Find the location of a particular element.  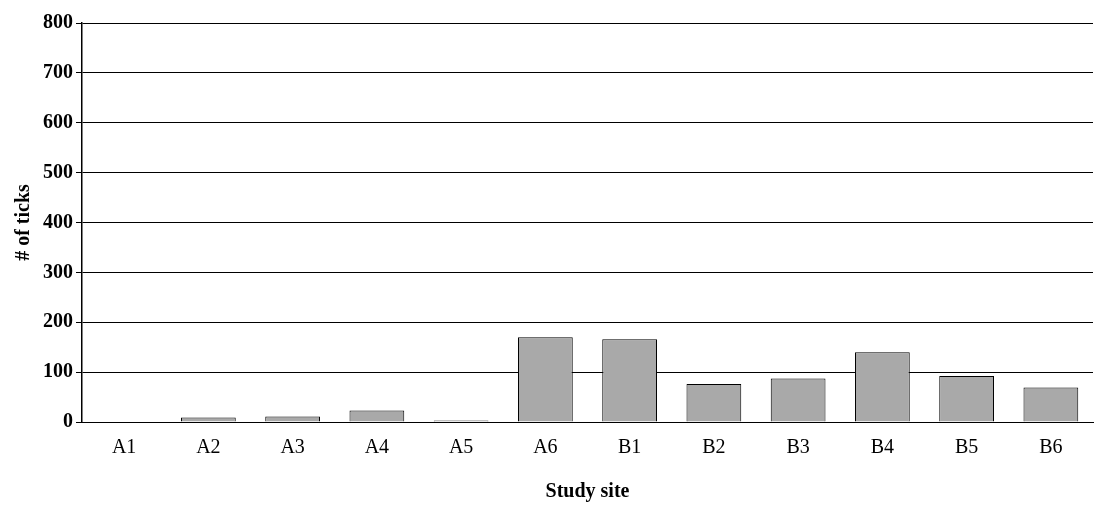

y-tick-label: 100 is located at coordinates (58, 370).